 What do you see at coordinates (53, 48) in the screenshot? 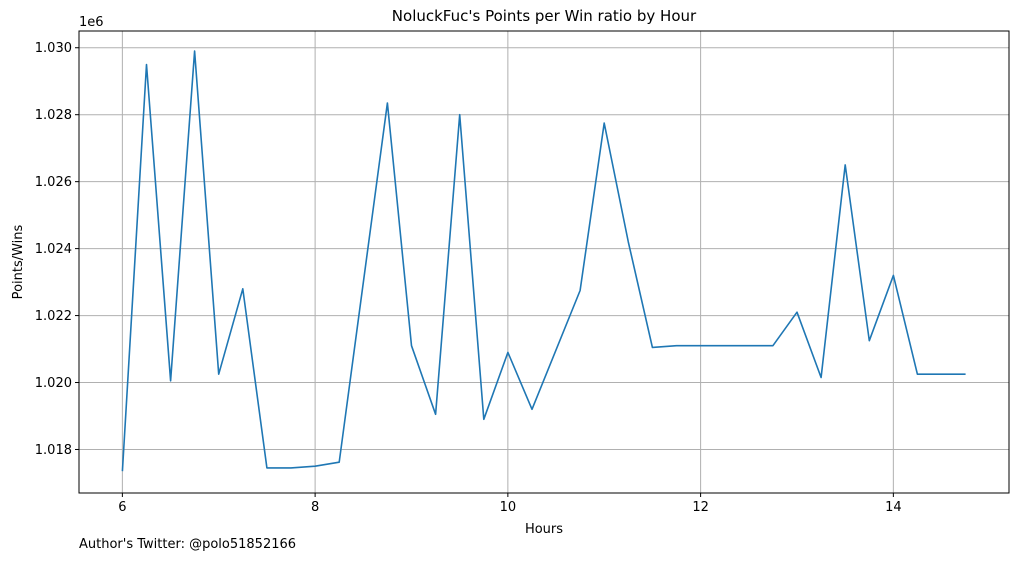
I see `y-tick-label: 1.030` at bounding box center [53, 48].